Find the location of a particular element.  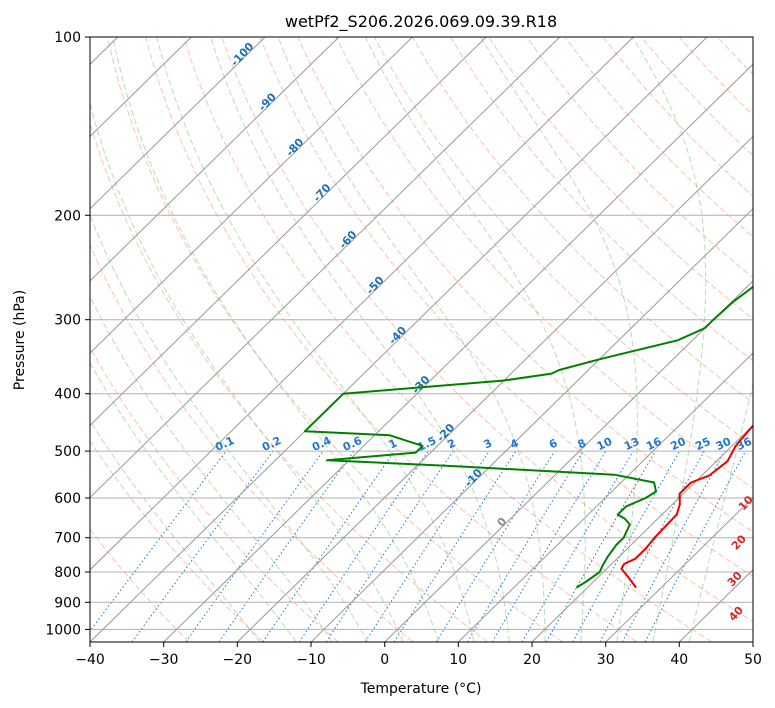

x-axis-ticks: −40 −30 −20 −10 0 10 20 30 40 50 is located at coordinates (418, 655).